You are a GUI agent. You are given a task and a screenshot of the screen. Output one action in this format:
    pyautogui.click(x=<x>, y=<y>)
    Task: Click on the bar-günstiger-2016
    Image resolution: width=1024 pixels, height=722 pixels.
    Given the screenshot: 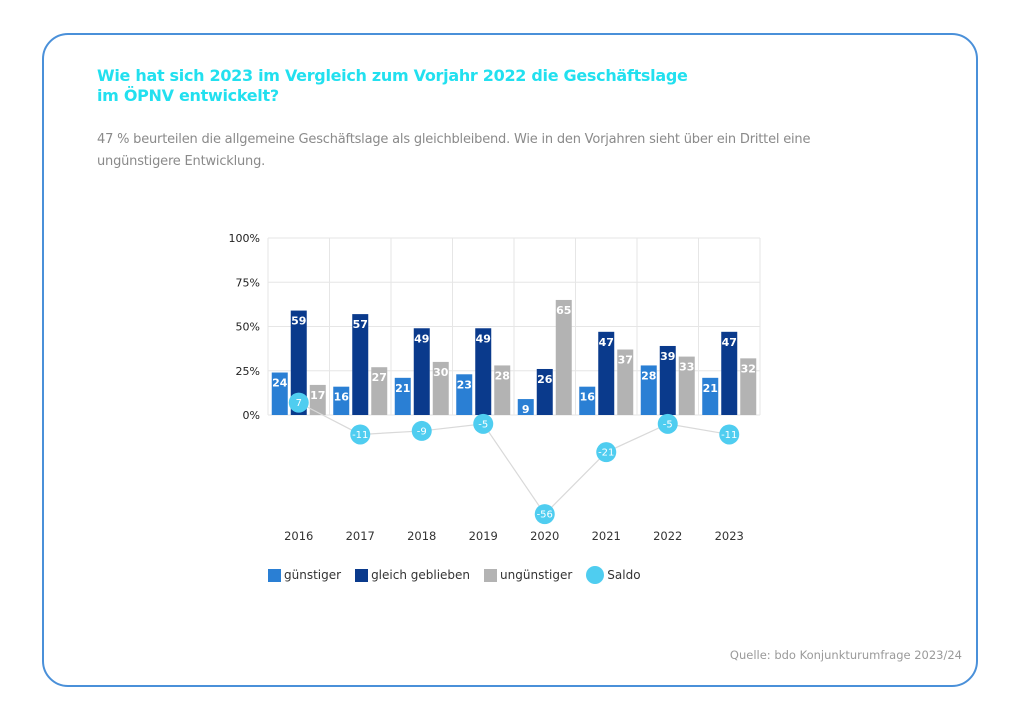 What is the action you would take?
    pyautogui.click(x=279, y=393)
    